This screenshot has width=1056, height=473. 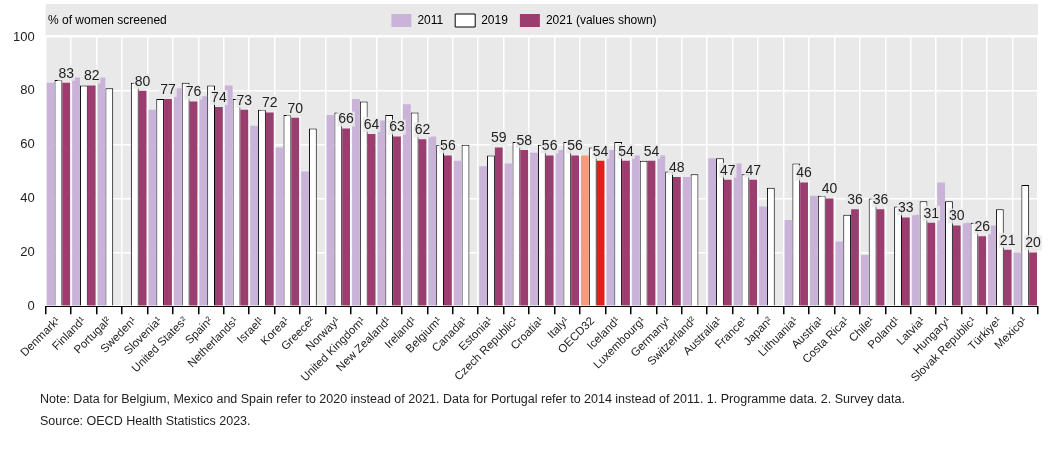 I want to click on data-label: 62, so click(x=422, y=129).